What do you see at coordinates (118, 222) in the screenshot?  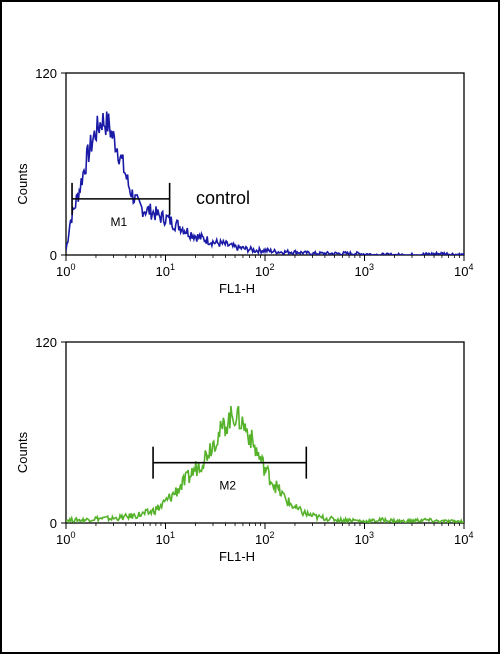 I see `gate-label: M1` at bounding box center [118, 222].